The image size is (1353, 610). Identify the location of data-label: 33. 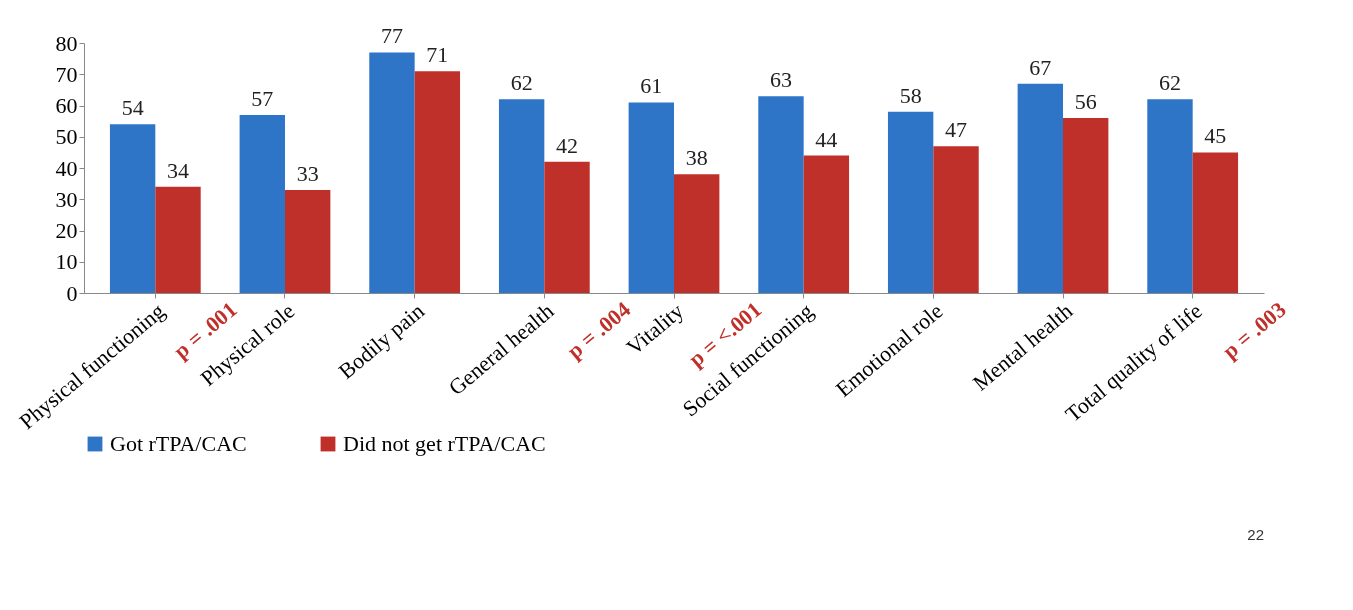
(307, 173).